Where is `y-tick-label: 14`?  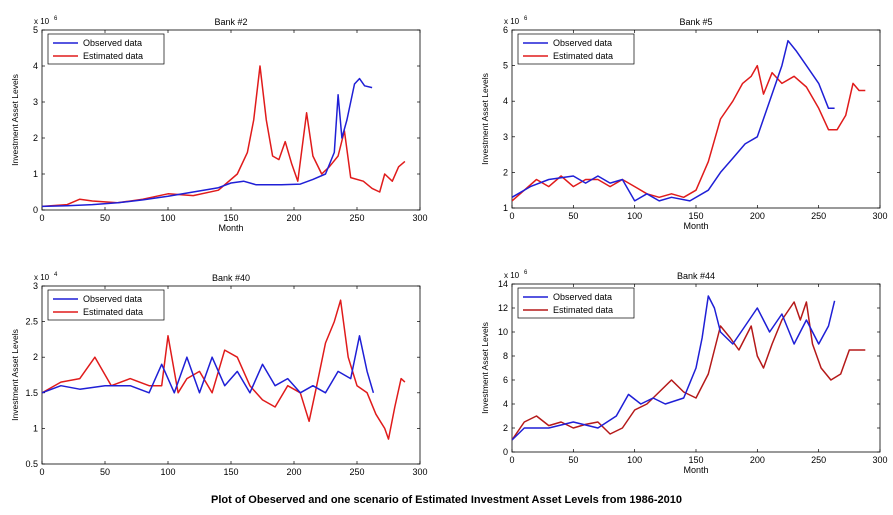 y-tick-label: 14 is located at coordinates (503, 284).